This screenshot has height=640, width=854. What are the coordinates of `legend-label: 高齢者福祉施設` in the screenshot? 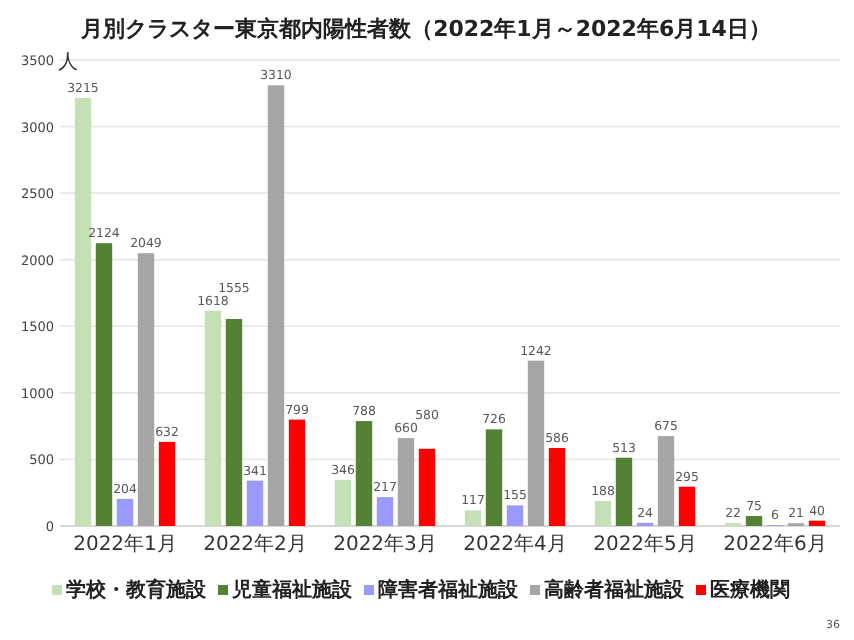 It's located at (615, 590).